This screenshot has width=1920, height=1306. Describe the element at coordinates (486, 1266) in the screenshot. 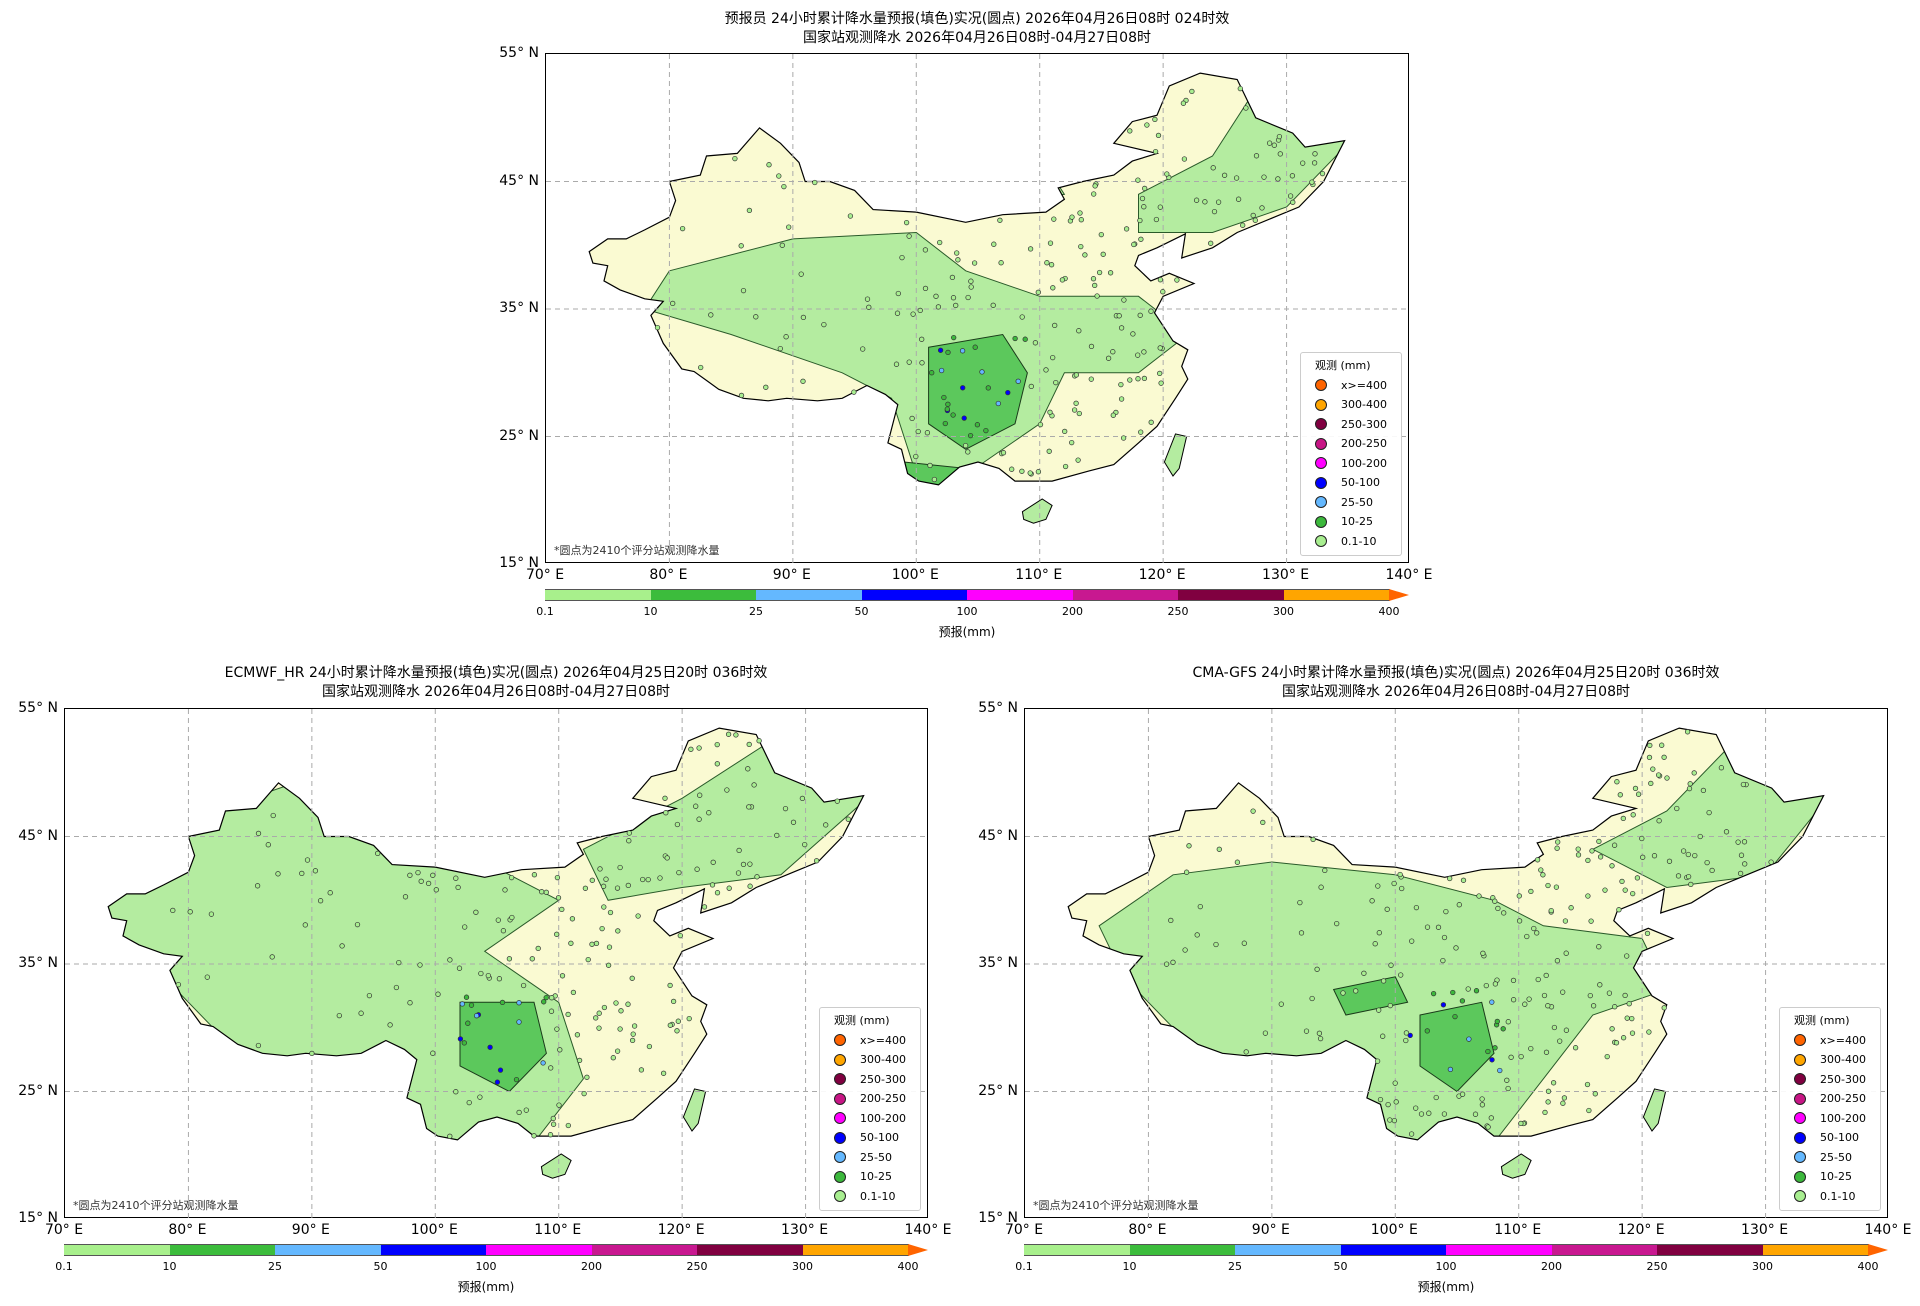

I see `colorbar-tick-label: 100` at that location.